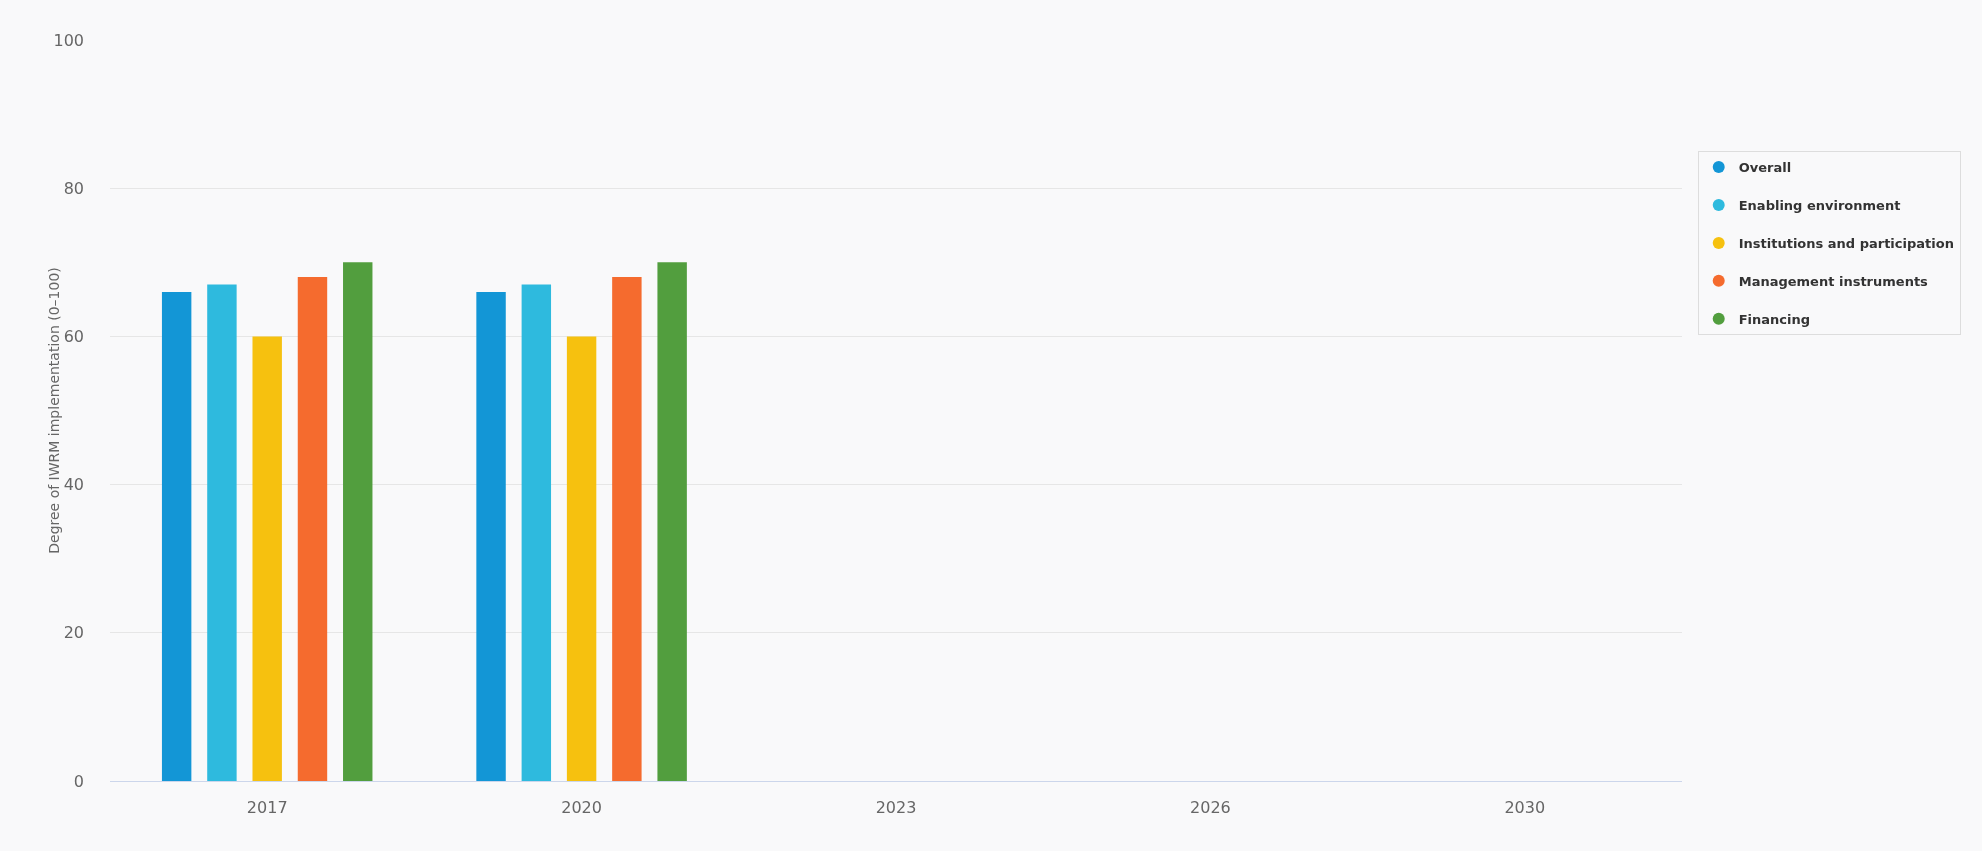 The width and height of the screenshot is (1982, 851). Describe the element at coordinates (73, 188) in the screenshot. I see `y-tick-label: 80` at that location.